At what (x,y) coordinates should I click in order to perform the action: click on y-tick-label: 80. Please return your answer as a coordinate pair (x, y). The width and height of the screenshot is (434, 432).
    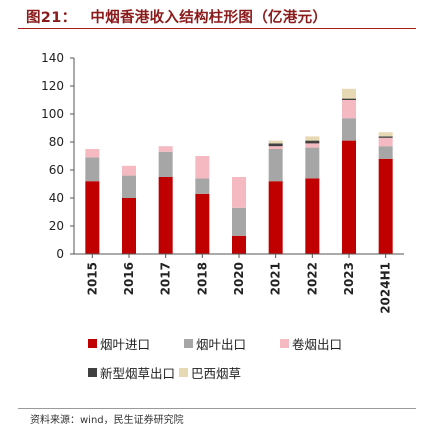
    Looking at the image, I should click on (56, 142).